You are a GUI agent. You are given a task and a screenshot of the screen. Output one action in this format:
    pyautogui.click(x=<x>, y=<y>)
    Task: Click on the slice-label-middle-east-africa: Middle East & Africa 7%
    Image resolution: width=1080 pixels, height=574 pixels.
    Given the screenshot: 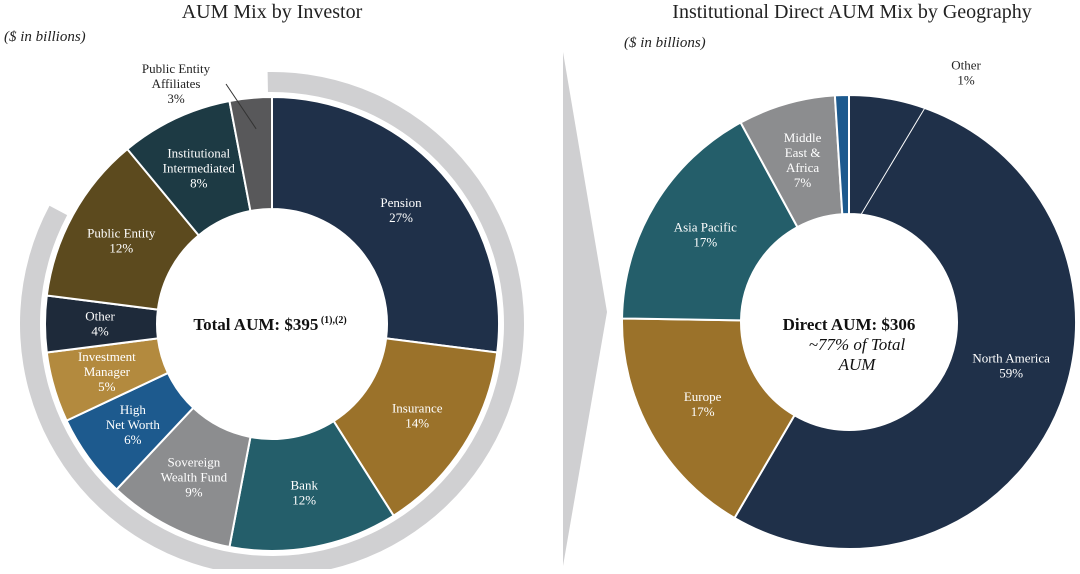 What is the action you would take?
    pyautogui.click(x=803, y=160)
    